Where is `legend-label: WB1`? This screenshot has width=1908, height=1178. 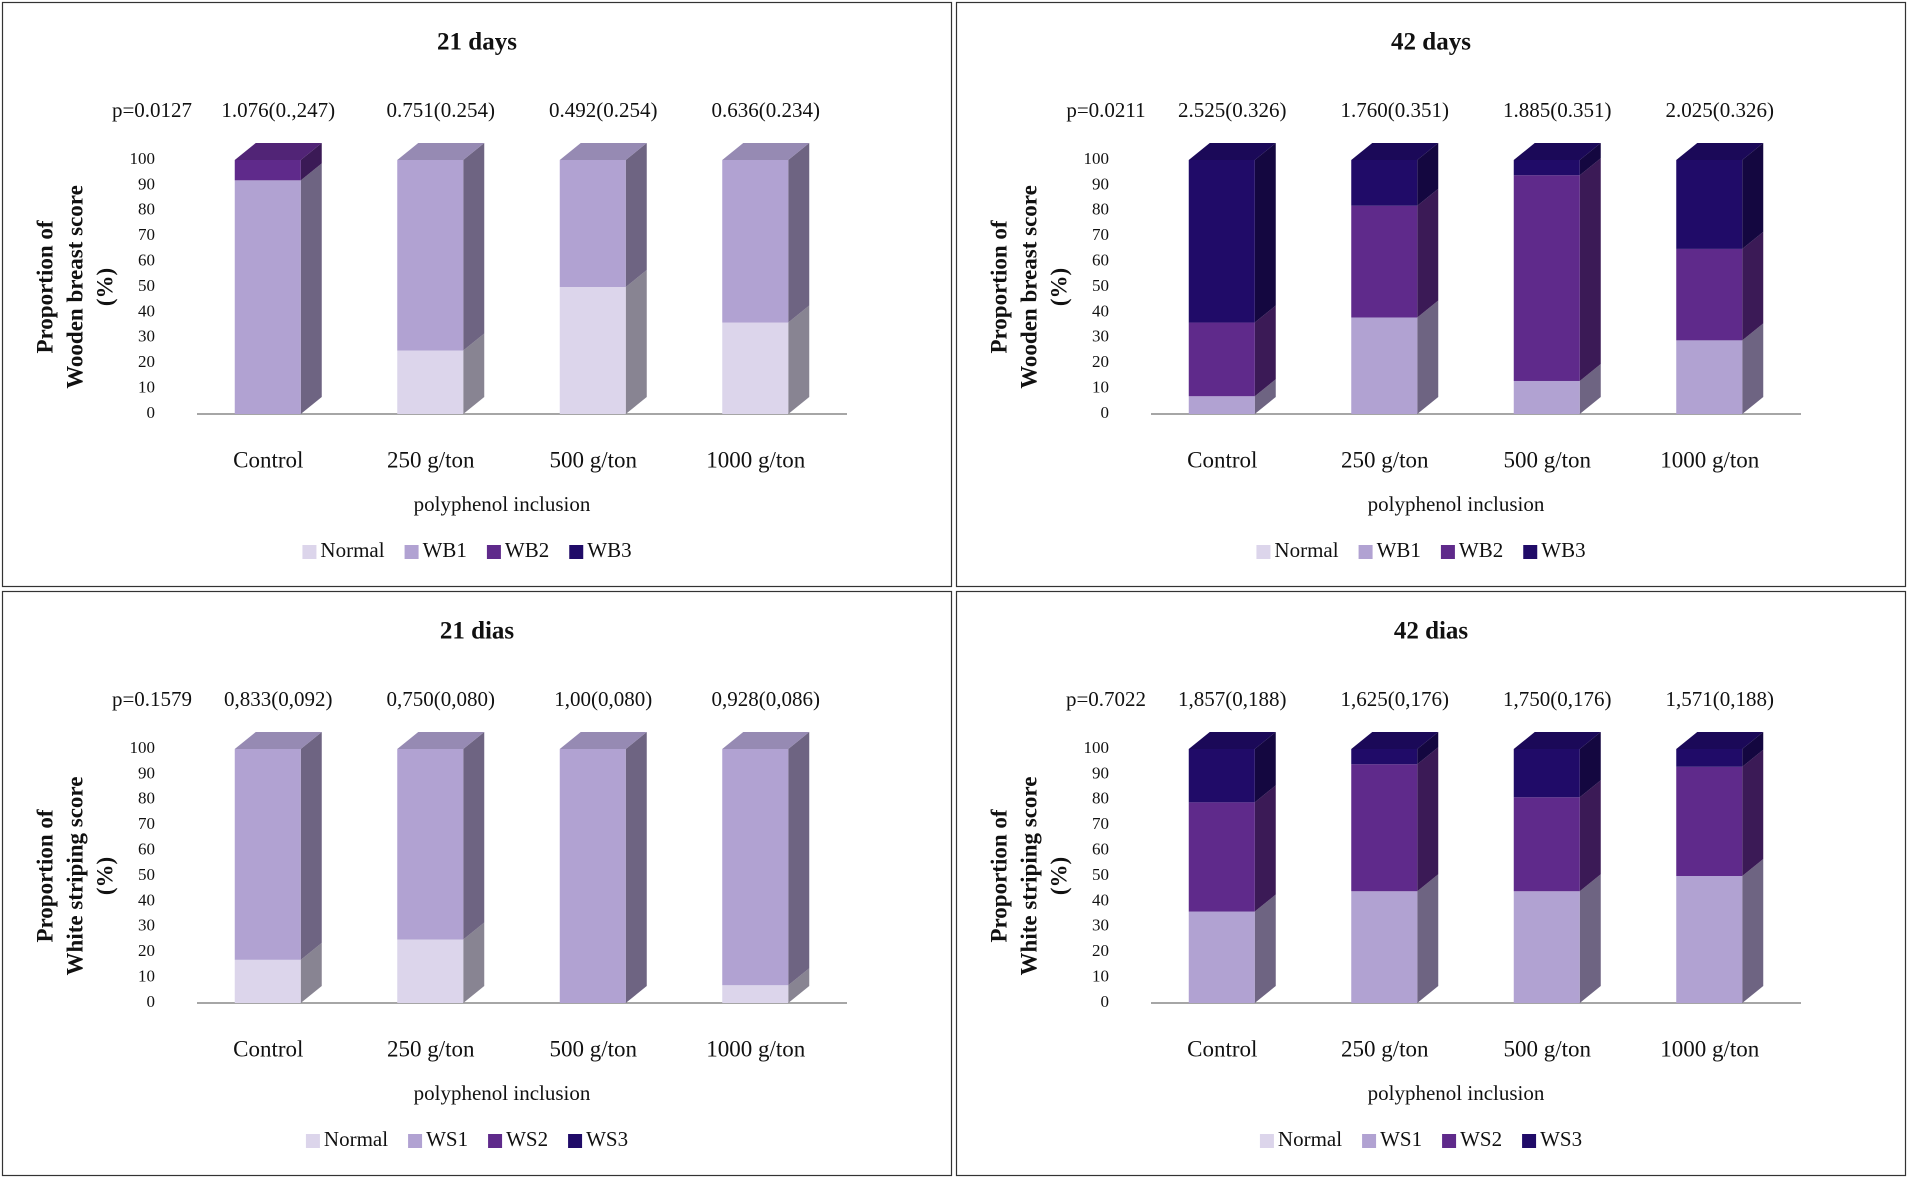 legend-label: WB1 is located at coordinates (445, 550).